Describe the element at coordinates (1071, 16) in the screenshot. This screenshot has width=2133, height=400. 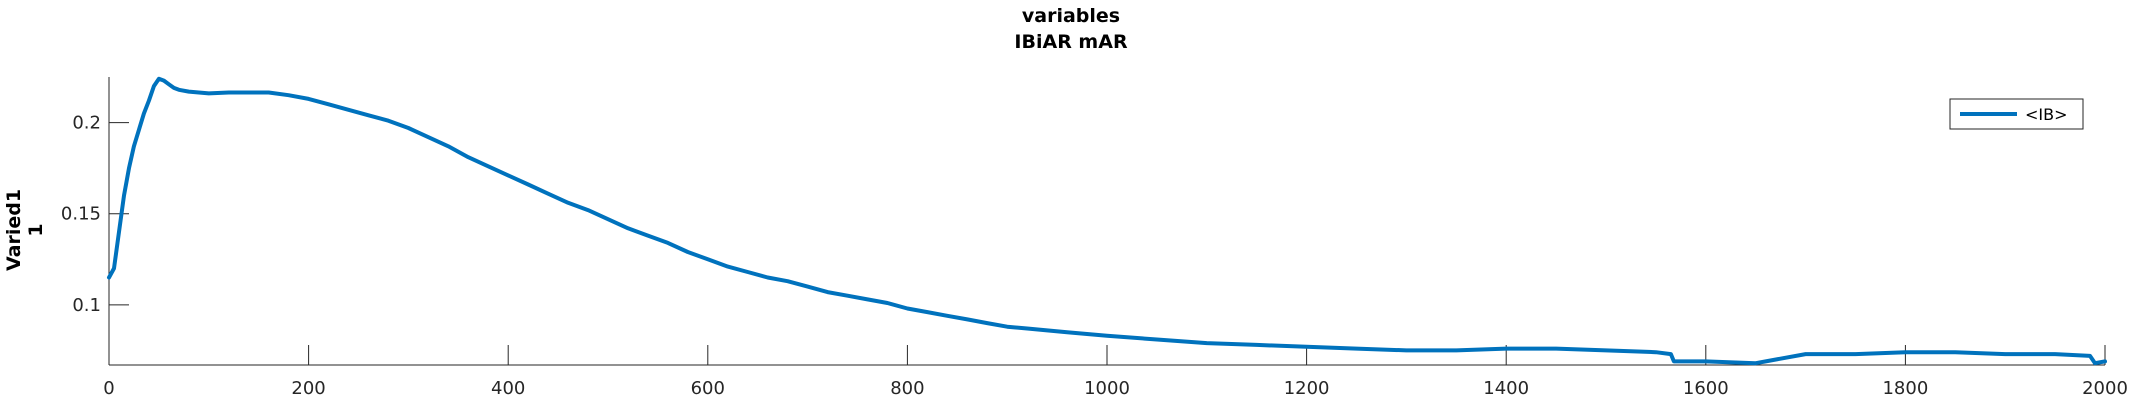
I see `chart-title: variables` at that location.